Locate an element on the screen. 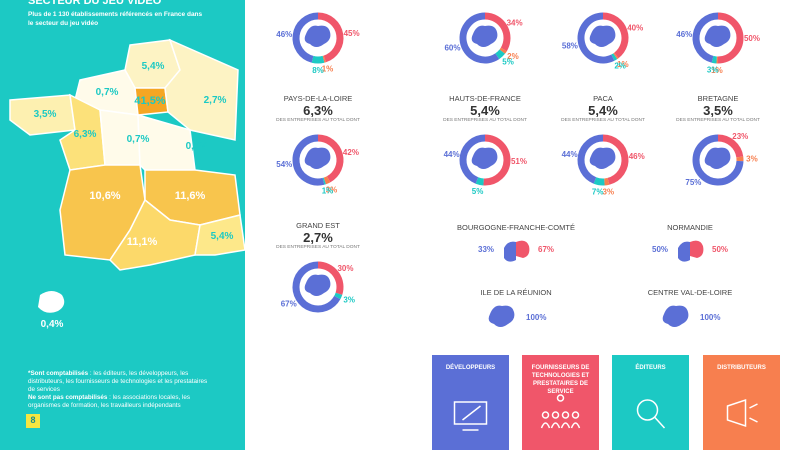 This screenshot has width=800, height=450. footnote-part: *Sont comptabilisés is located at coordinates (58, 373).